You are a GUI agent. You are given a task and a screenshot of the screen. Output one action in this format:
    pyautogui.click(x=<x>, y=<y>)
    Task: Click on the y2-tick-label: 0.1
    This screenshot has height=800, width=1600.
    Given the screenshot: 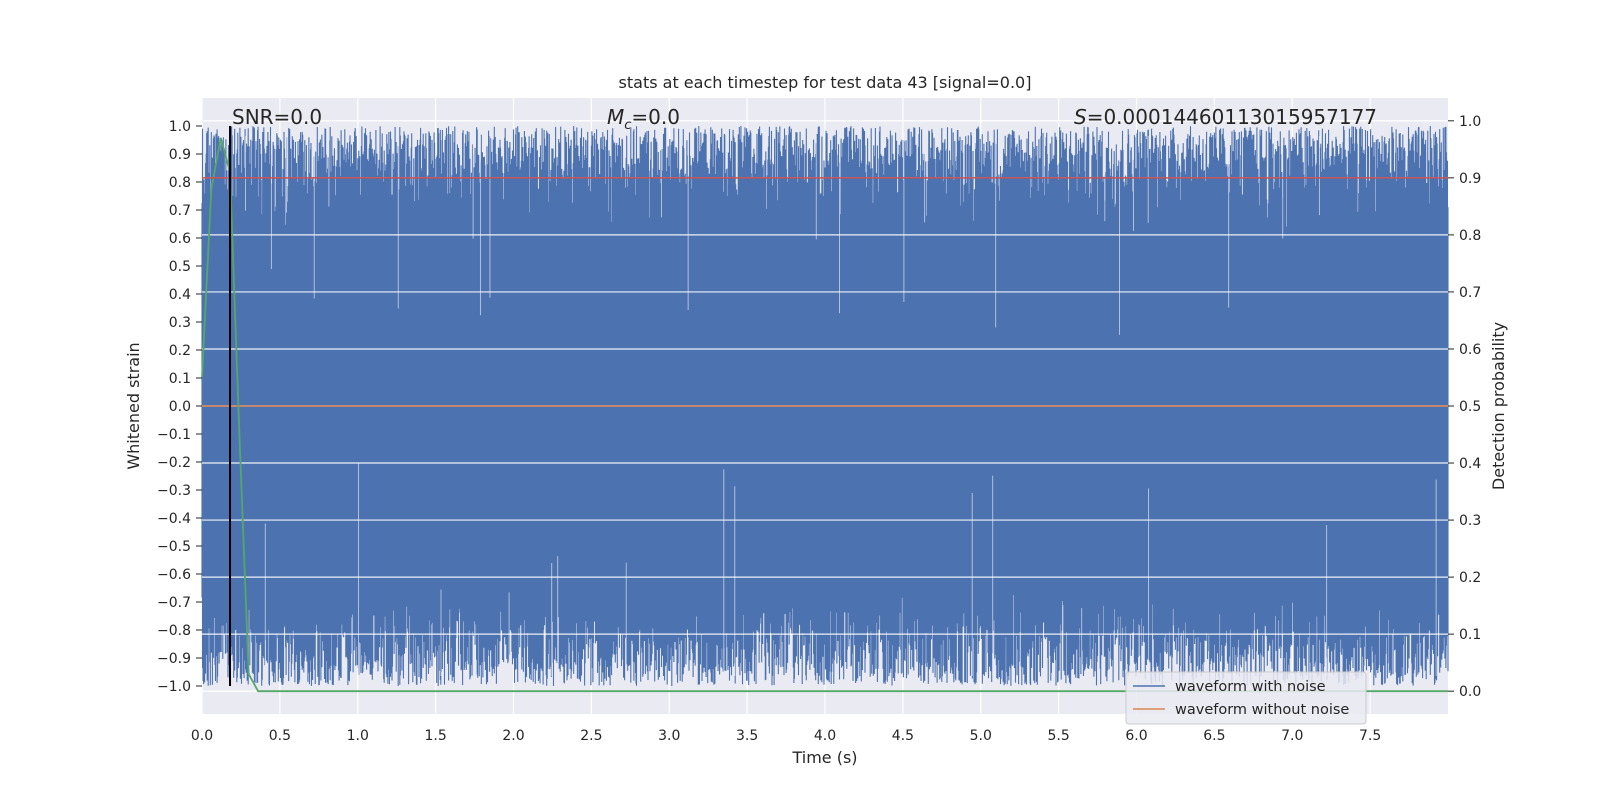 What is the action you would take?
    pyautogui.click(x=1470, y=635)
    